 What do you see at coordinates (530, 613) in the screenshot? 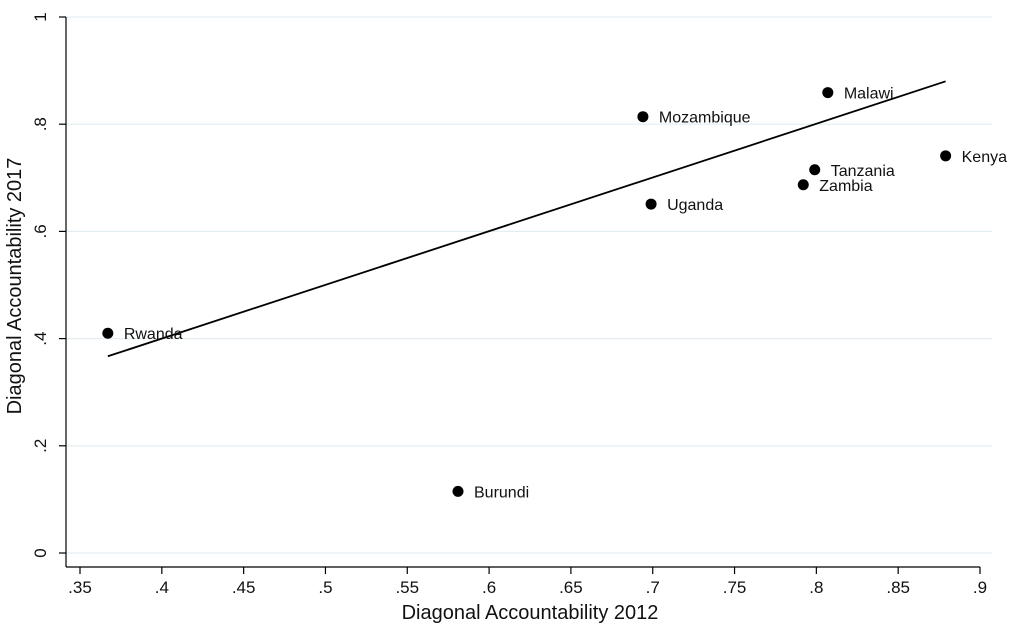
I see `x-axis-title: Diagonal Accountability 2012` at bounding box center [530, 613].